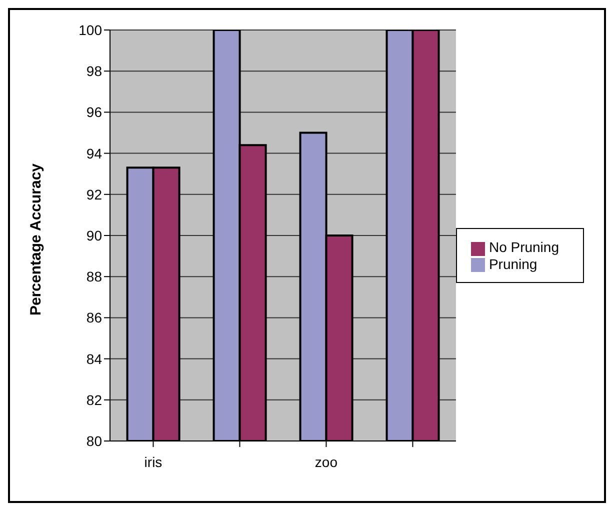 This screenshot has width=614, height=511. Describe the element at coordinates (326, 462) in the screenshot. I see `x-tick-label: zoo` at that location.